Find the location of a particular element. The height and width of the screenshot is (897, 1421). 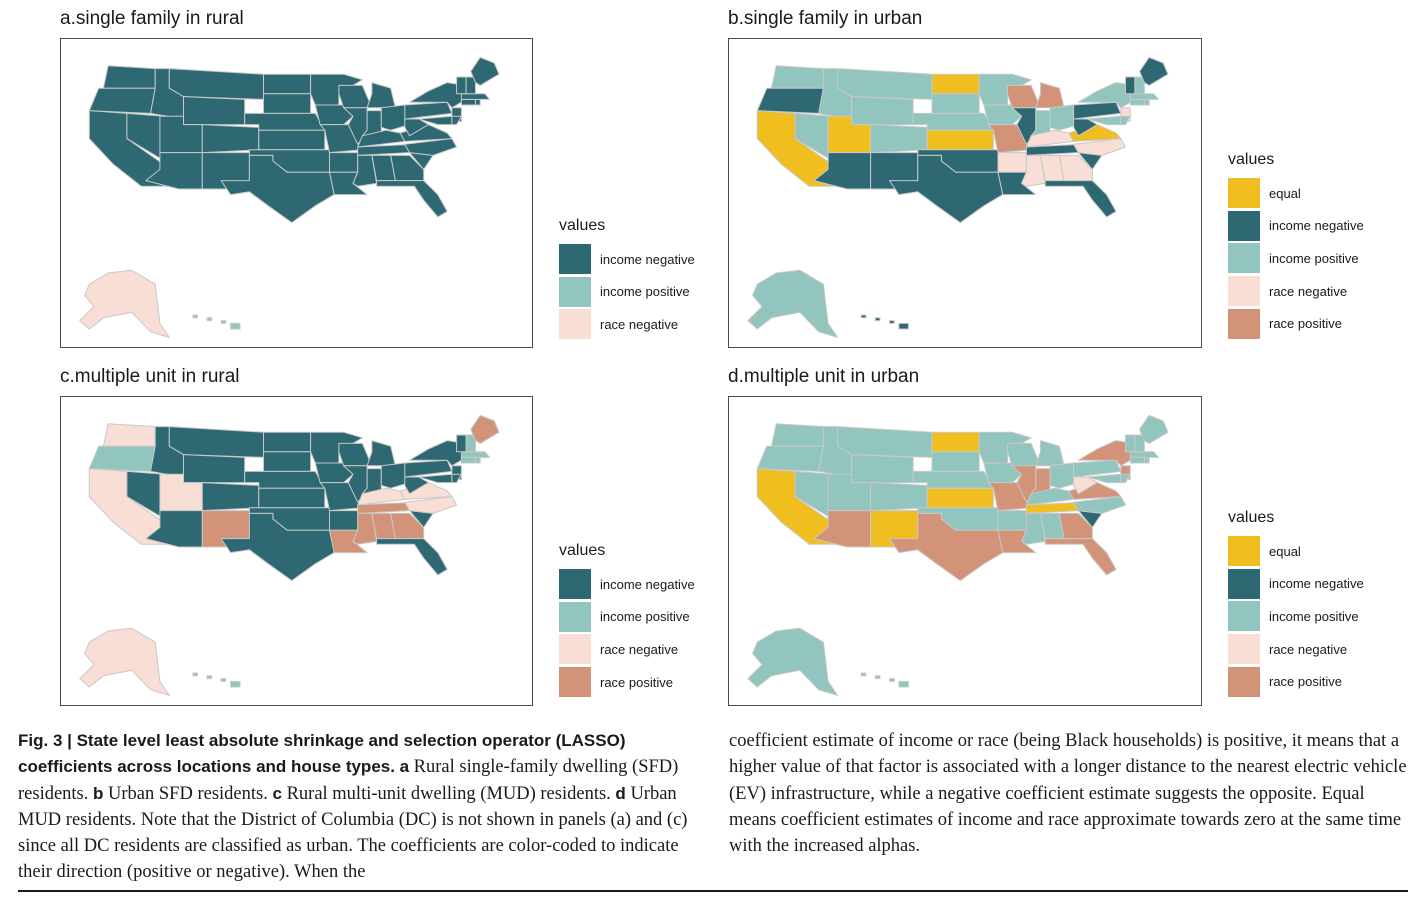

state-wy is located at coordinates (214, 111).